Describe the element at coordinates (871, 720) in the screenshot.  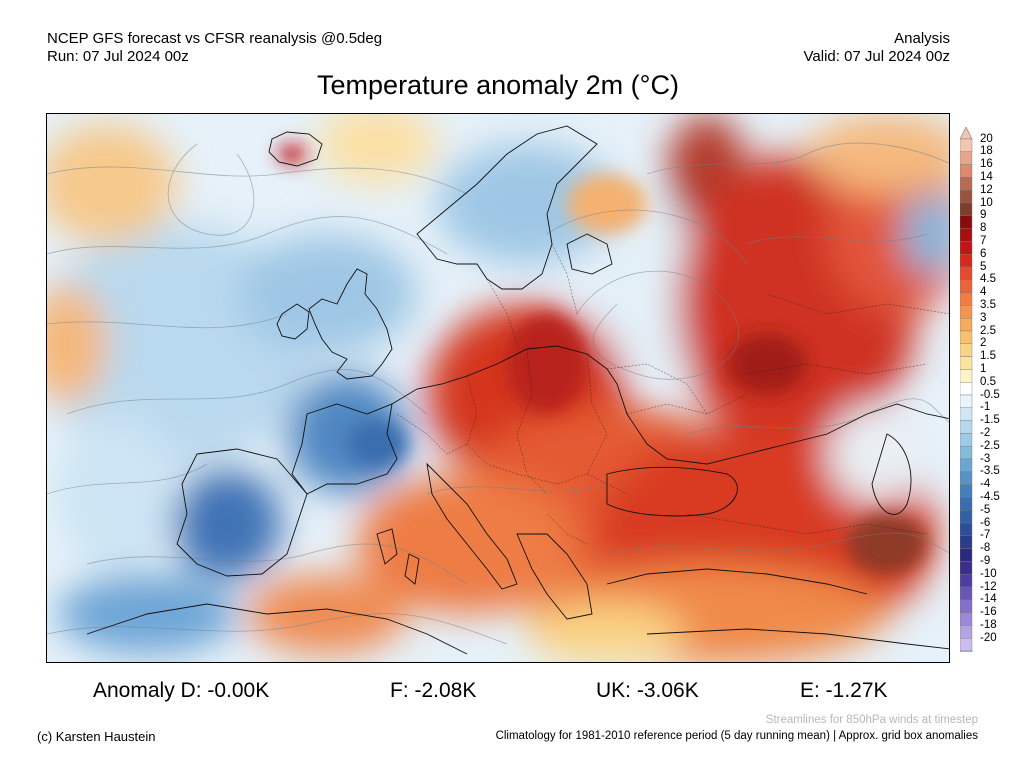
I see `streamlines-note: Streamlines for 850hPa winds at timestep` at that location.